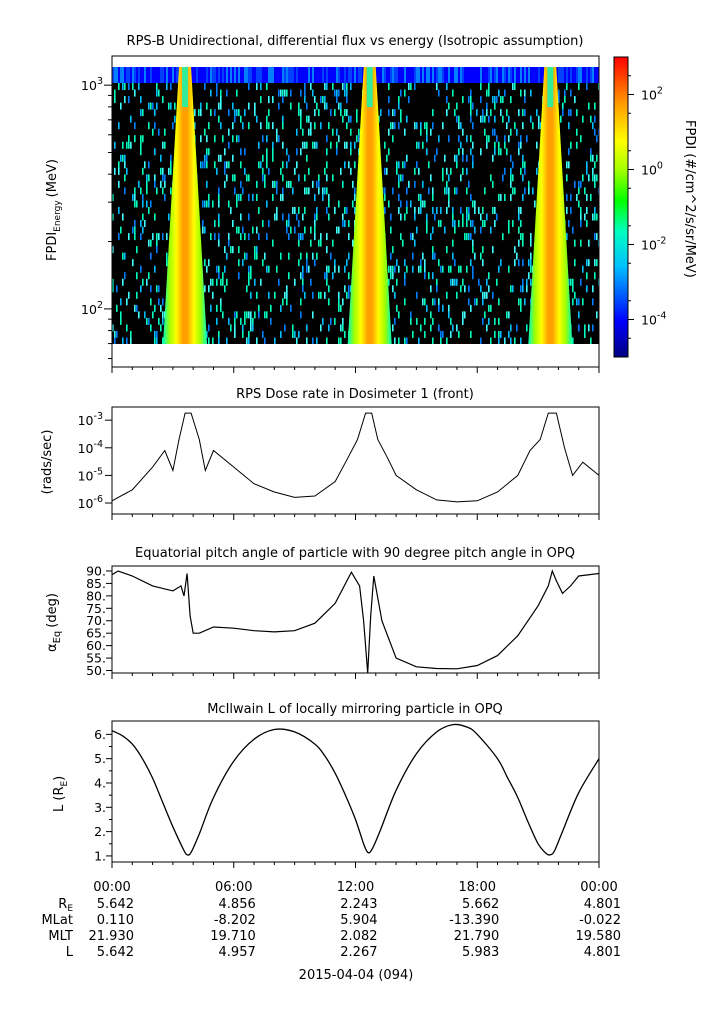  Describe the element at coordinates (70, 952) in the screenshot. I see `ephemeris-row-label: L` at that location.